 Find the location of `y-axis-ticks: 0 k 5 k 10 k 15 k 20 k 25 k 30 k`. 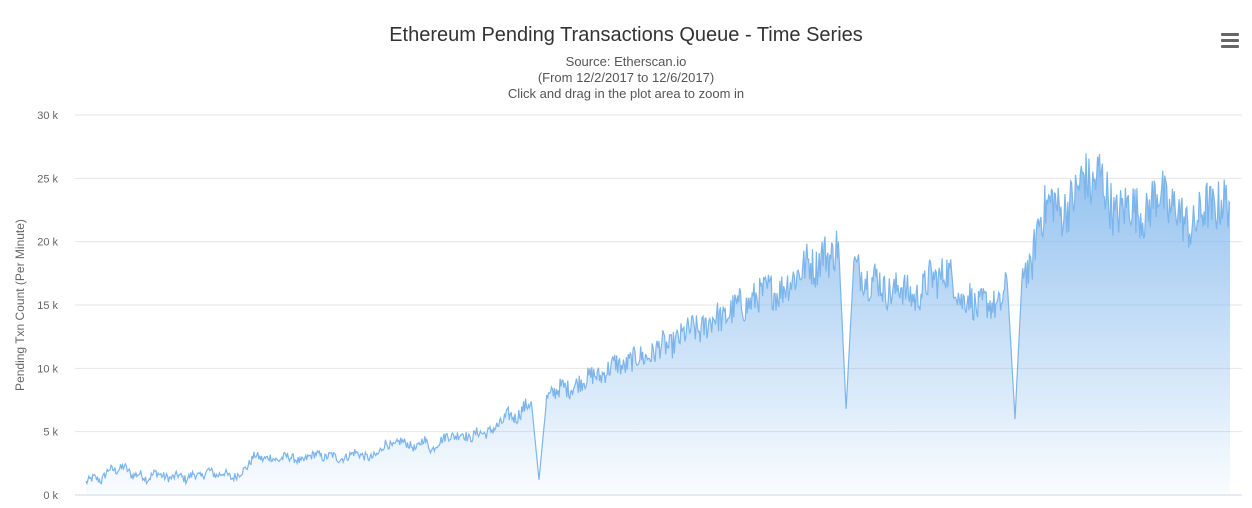

y-axis-ticks: 0 k 5 k 10 k 15 k 20 k 25 k 30 k is located at coordinates (47, 306).